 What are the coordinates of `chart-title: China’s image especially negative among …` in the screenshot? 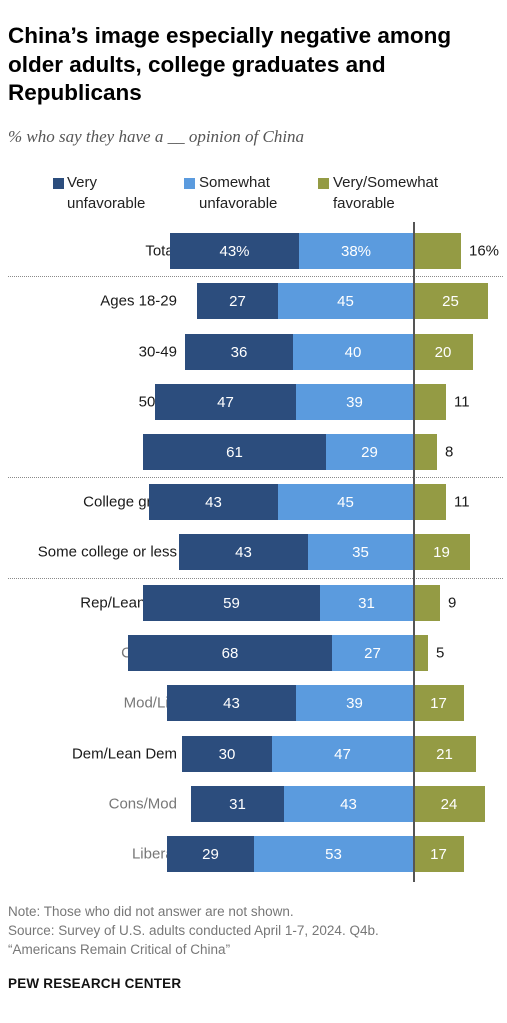 It's located at (230, 64).